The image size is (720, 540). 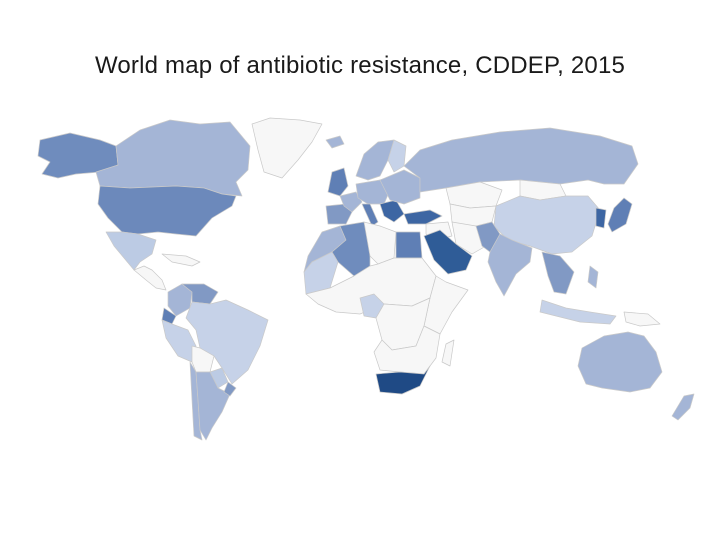 What do you see at coordinates (683, 407) in the screenshot?
I see `new-zealand-region` at bounding box center [683, 407].